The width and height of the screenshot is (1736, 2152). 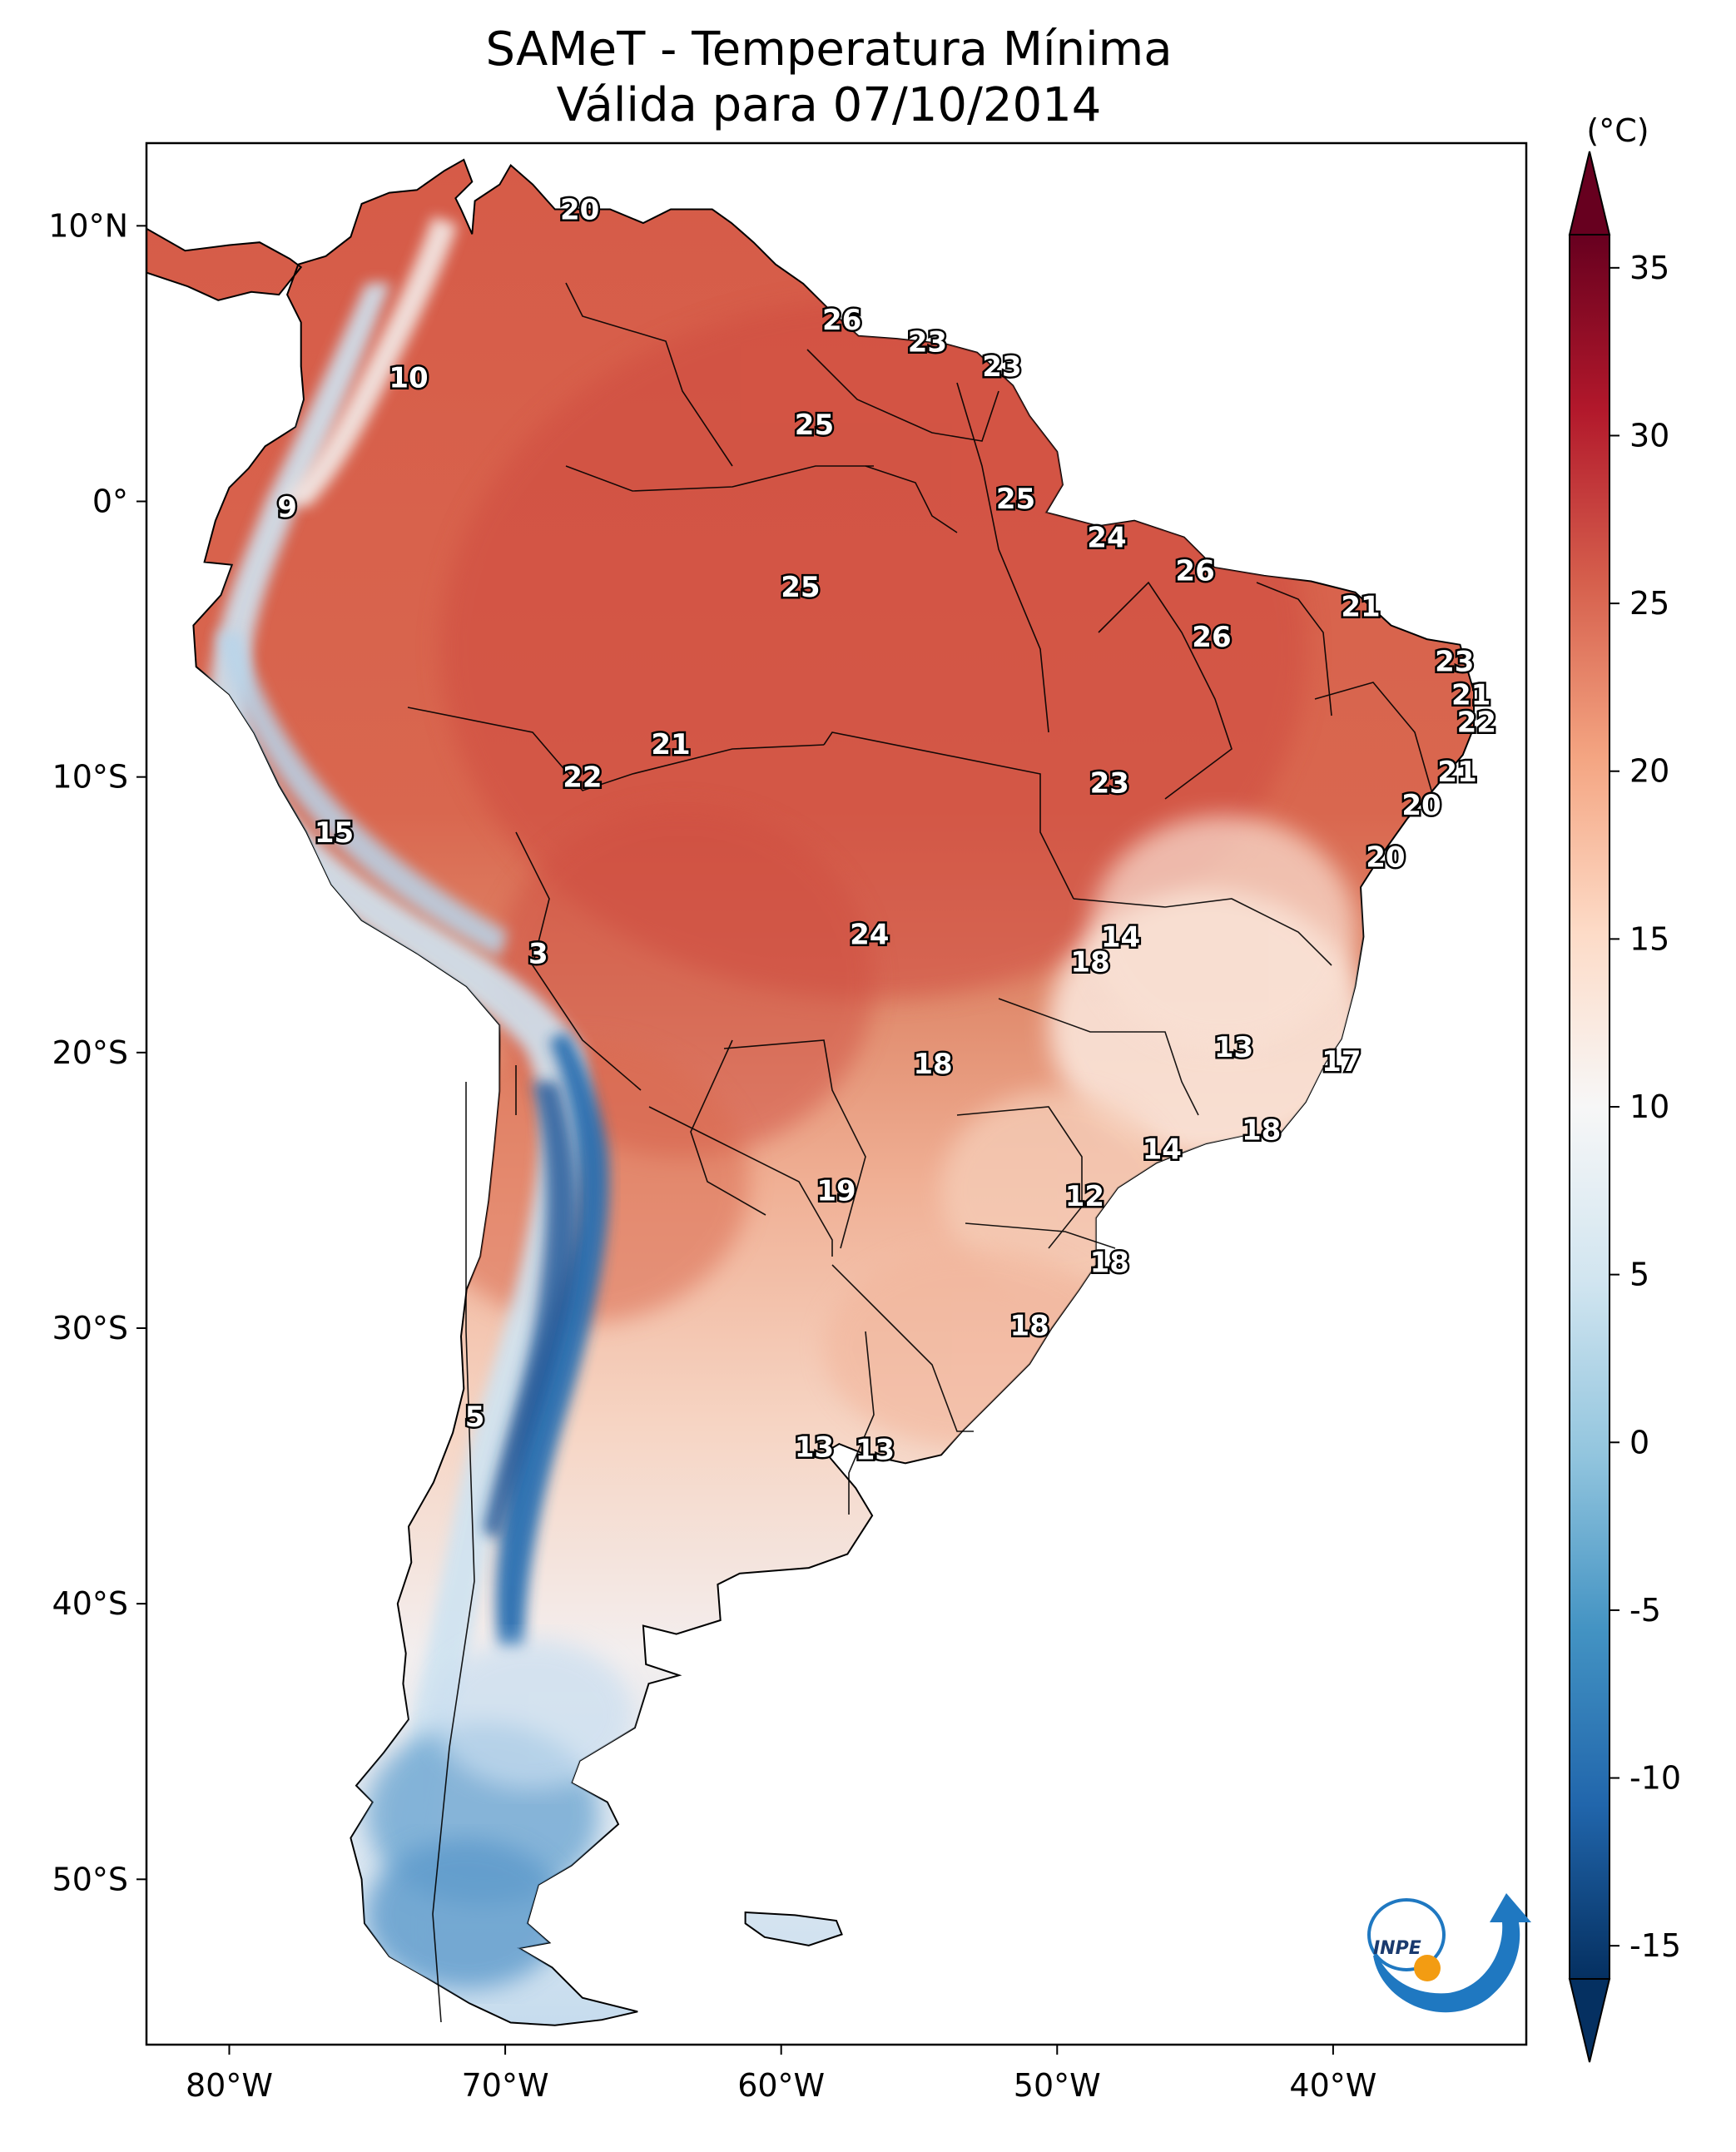 What do you see at coordinates (1452, 1953) in the screenshot?
I see `logo-swoosh-icon` at bounding box center [1452, 1953].